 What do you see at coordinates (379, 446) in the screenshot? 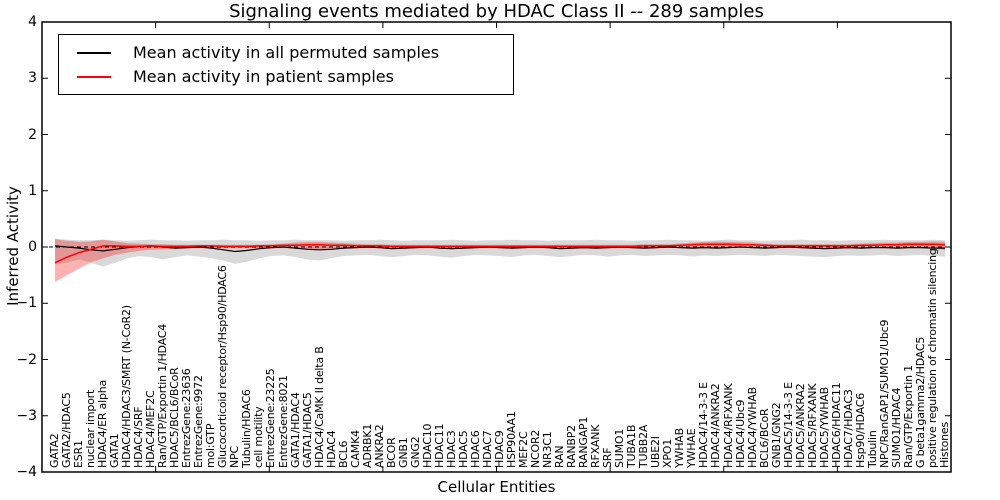
I see `x-tick-label: ANKRA2` at bounding box center [379, 446].